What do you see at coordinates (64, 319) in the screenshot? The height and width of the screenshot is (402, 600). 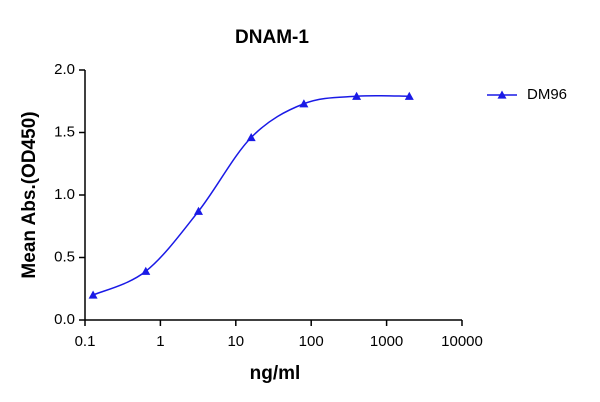 I see `y-tick-label: 0.0` at bounding box center [64, 319].